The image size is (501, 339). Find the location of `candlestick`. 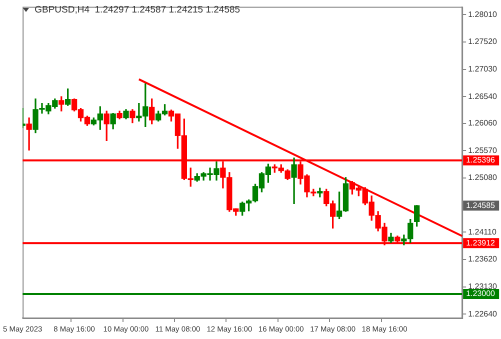

candlestick is located at coordinates (29, 133).